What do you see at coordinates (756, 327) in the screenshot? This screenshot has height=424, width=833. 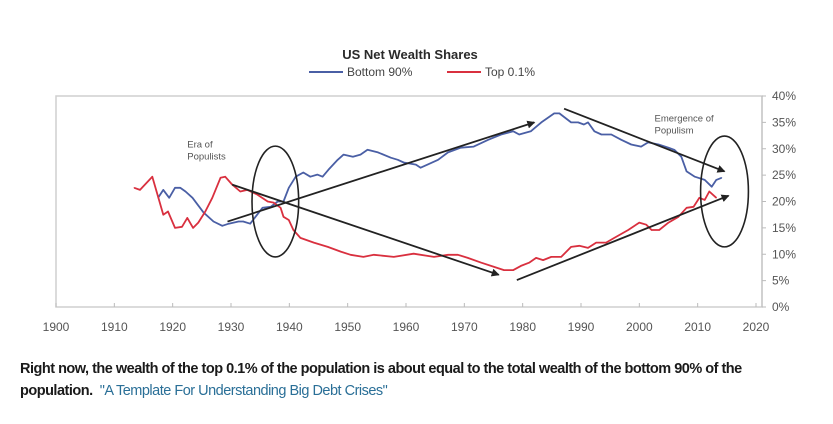 I see `x-tick-label: 2020` at bounding box center [756, 327].